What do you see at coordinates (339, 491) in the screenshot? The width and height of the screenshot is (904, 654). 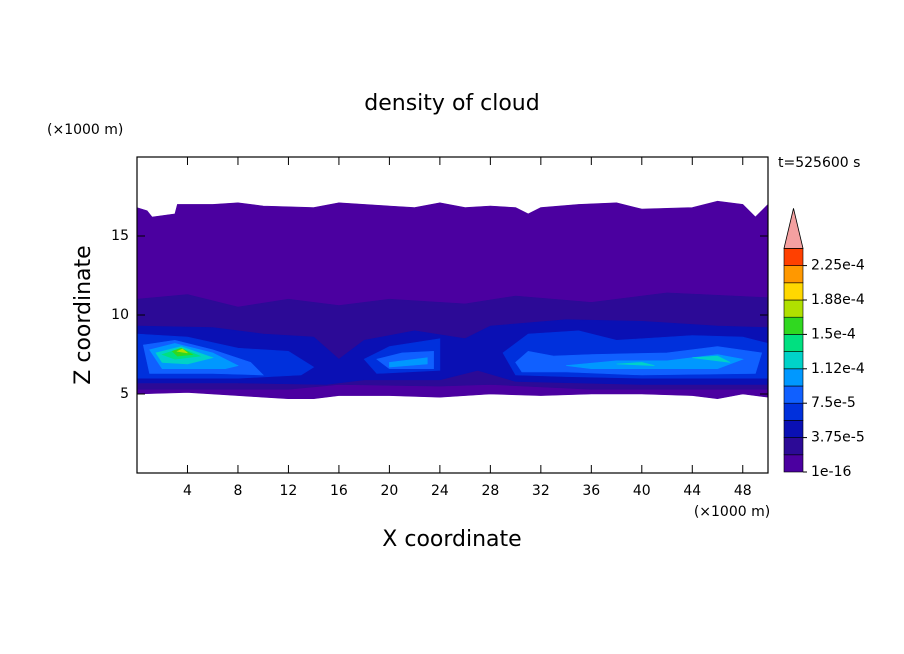 I see `x-tick-label: 16` at bounding box center [339, 491].